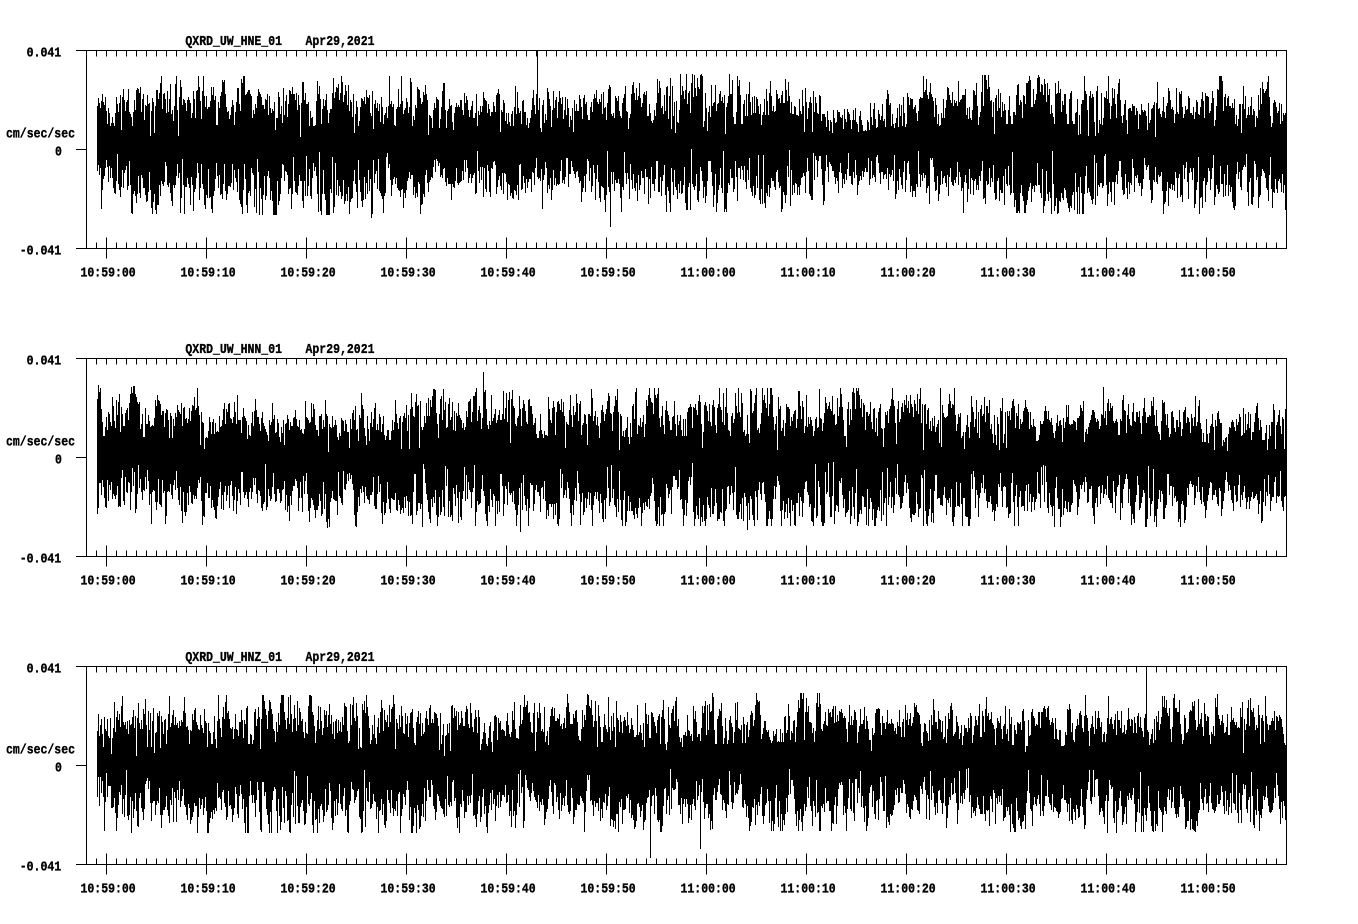 The height and width of the screenshot is (924, 1358). I want to click on svg-text: QXRD_UW_HNZ_01, so click(233, 658).